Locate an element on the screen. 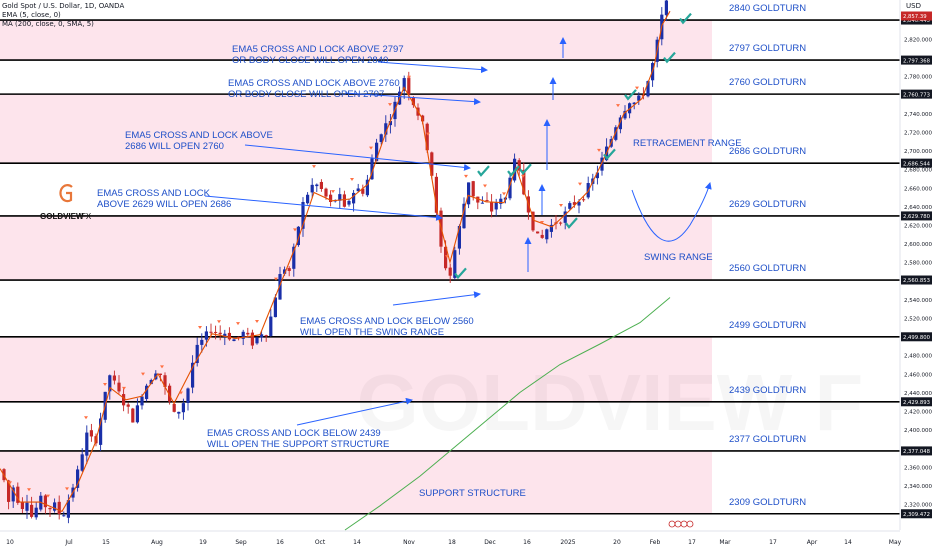 The width and height of the screenshot is (932, 550). ma200-line is located at coordinates (507, 414).